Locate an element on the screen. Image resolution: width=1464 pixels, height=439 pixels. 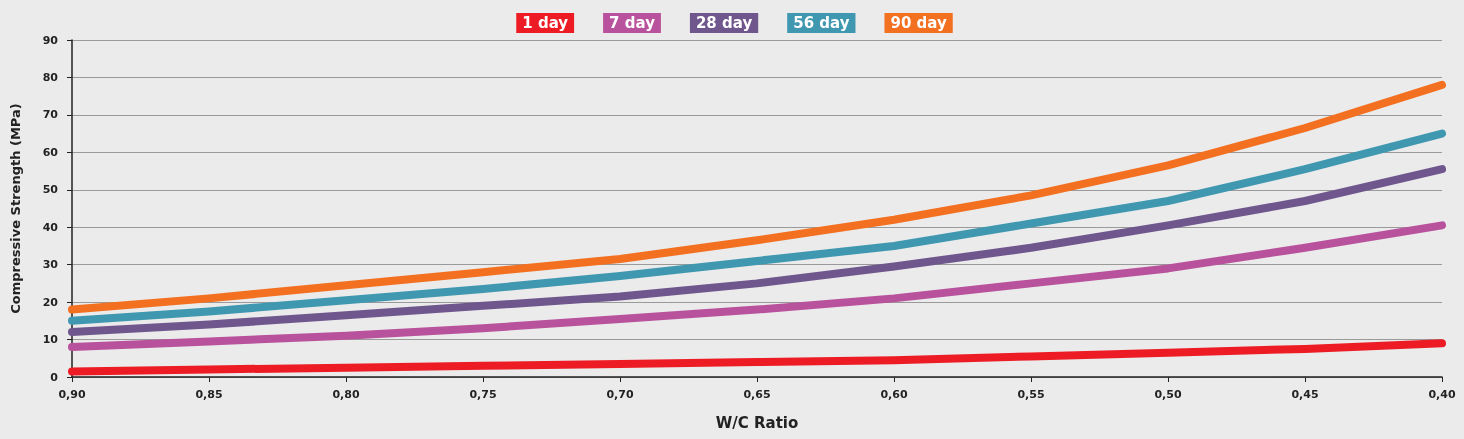
y-tick-label: 40 is located at coordinates (50, 227).